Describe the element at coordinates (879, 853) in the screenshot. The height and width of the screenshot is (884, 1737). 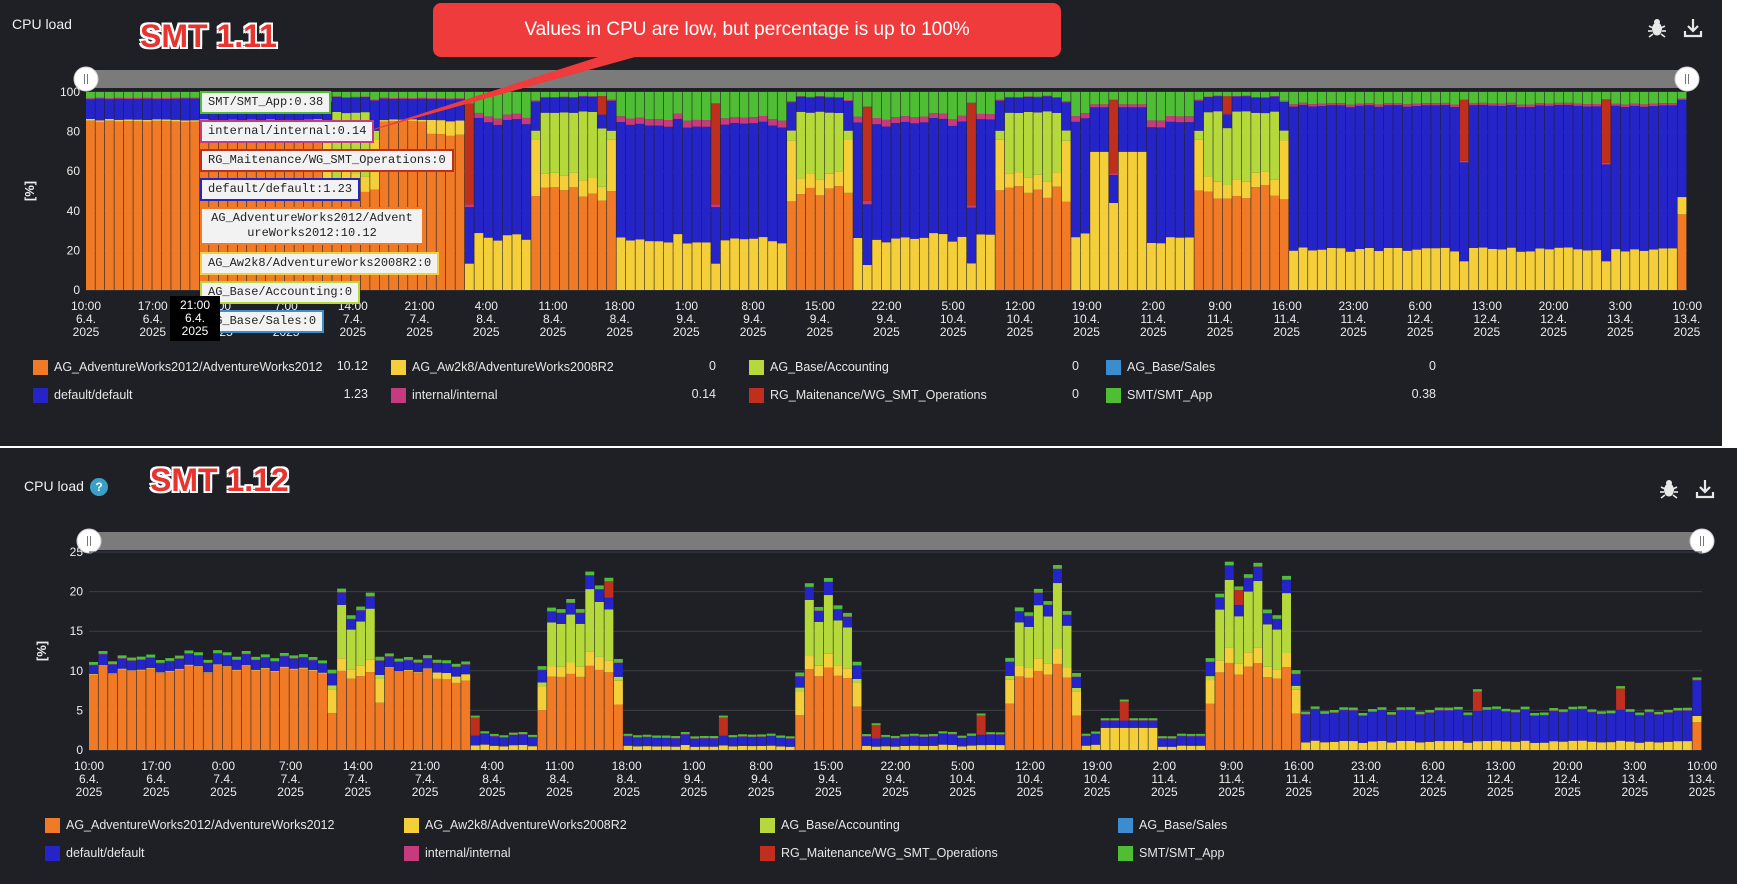
I see `legend-item: RG_Maitenance/WG_SMT_Operations` at that location.